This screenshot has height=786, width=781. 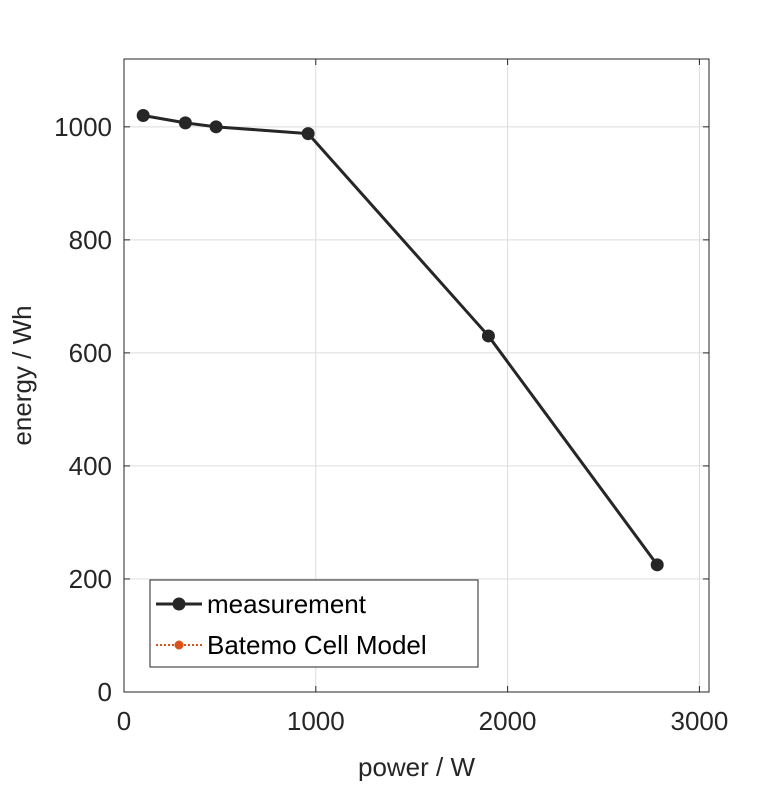 What do you see at coordinates (179, 645) in the screenshot?
I see `legend-marker-batemo-cell-model` at bounding box center [179, 645].